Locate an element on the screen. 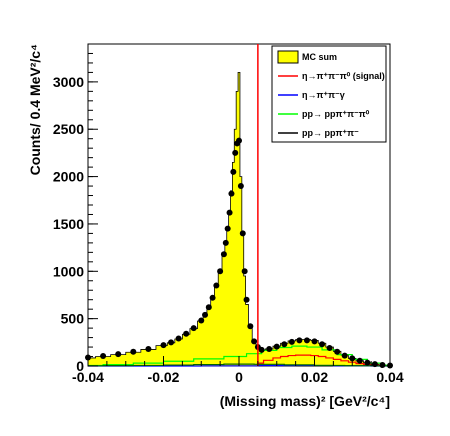  legend-label: MC sum is located at coordinates (319, 57).